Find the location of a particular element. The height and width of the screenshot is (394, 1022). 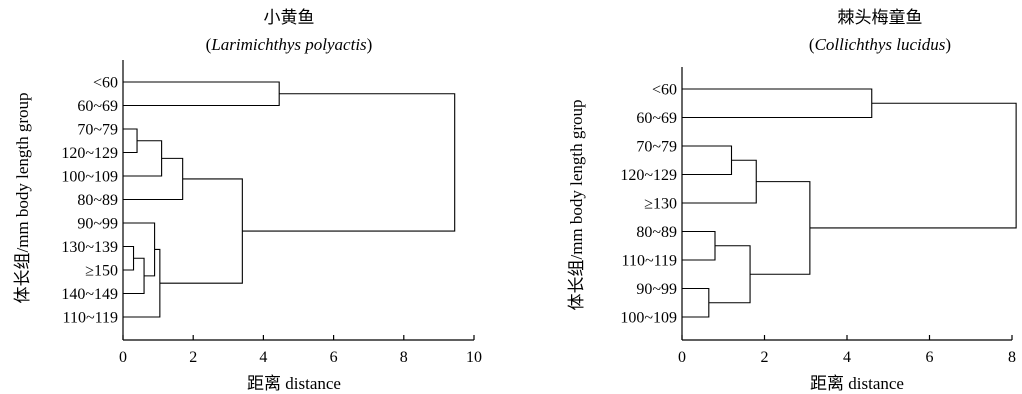

leaf-label: ≥130 is located at coordinates (660, 204).